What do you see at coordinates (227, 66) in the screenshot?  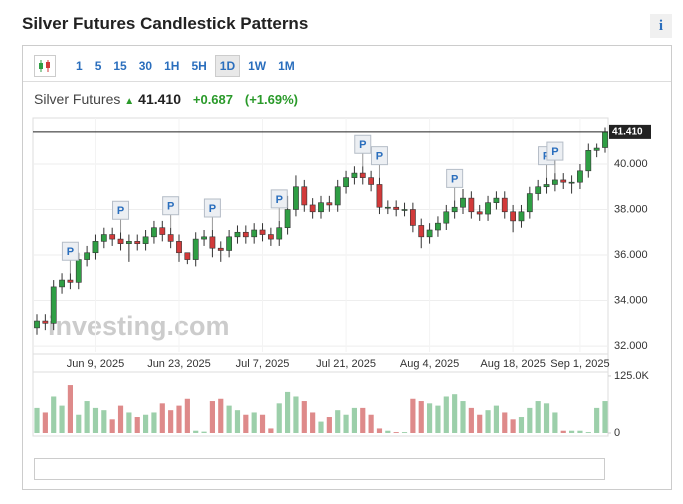 I see `interval-button: 1D` at bounding box center [227, 66].